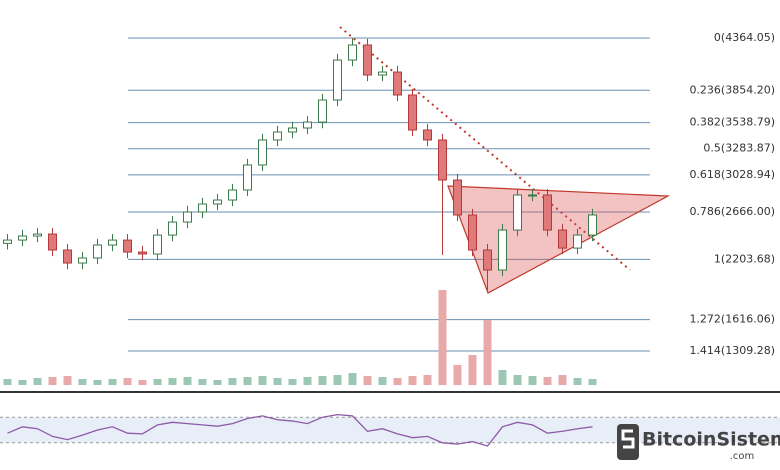  I want to click on watermark-name: BitcoinSistemi, so click(711, 440).